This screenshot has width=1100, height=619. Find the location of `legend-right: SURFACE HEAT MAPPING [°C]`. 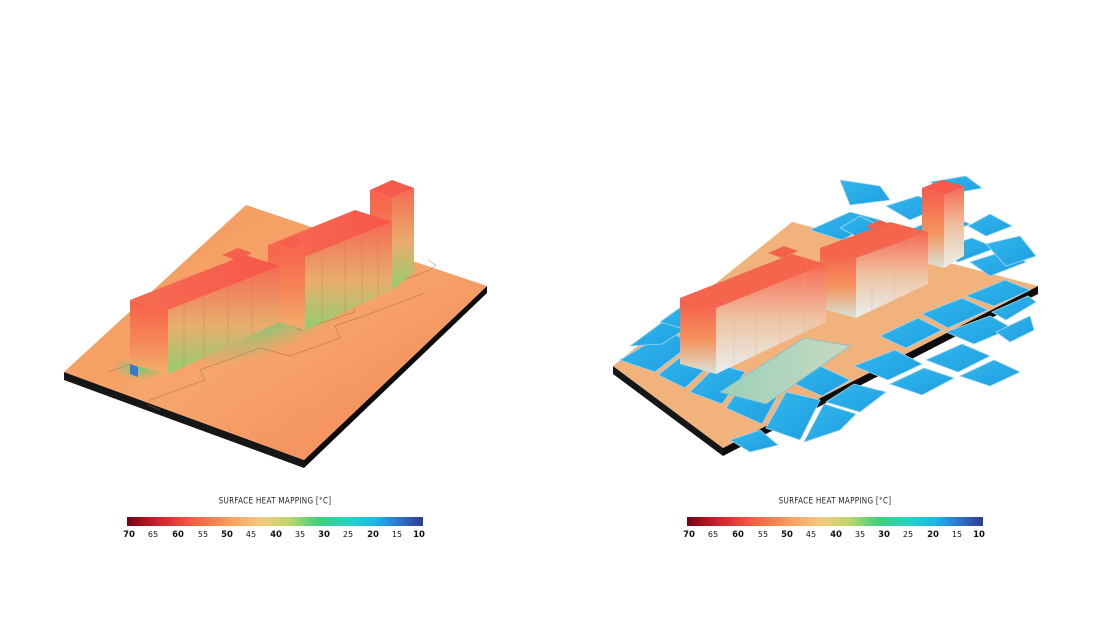

legend-right: SURFACE HEAT MAPPING [°C] is located at coordinates (834, 517).